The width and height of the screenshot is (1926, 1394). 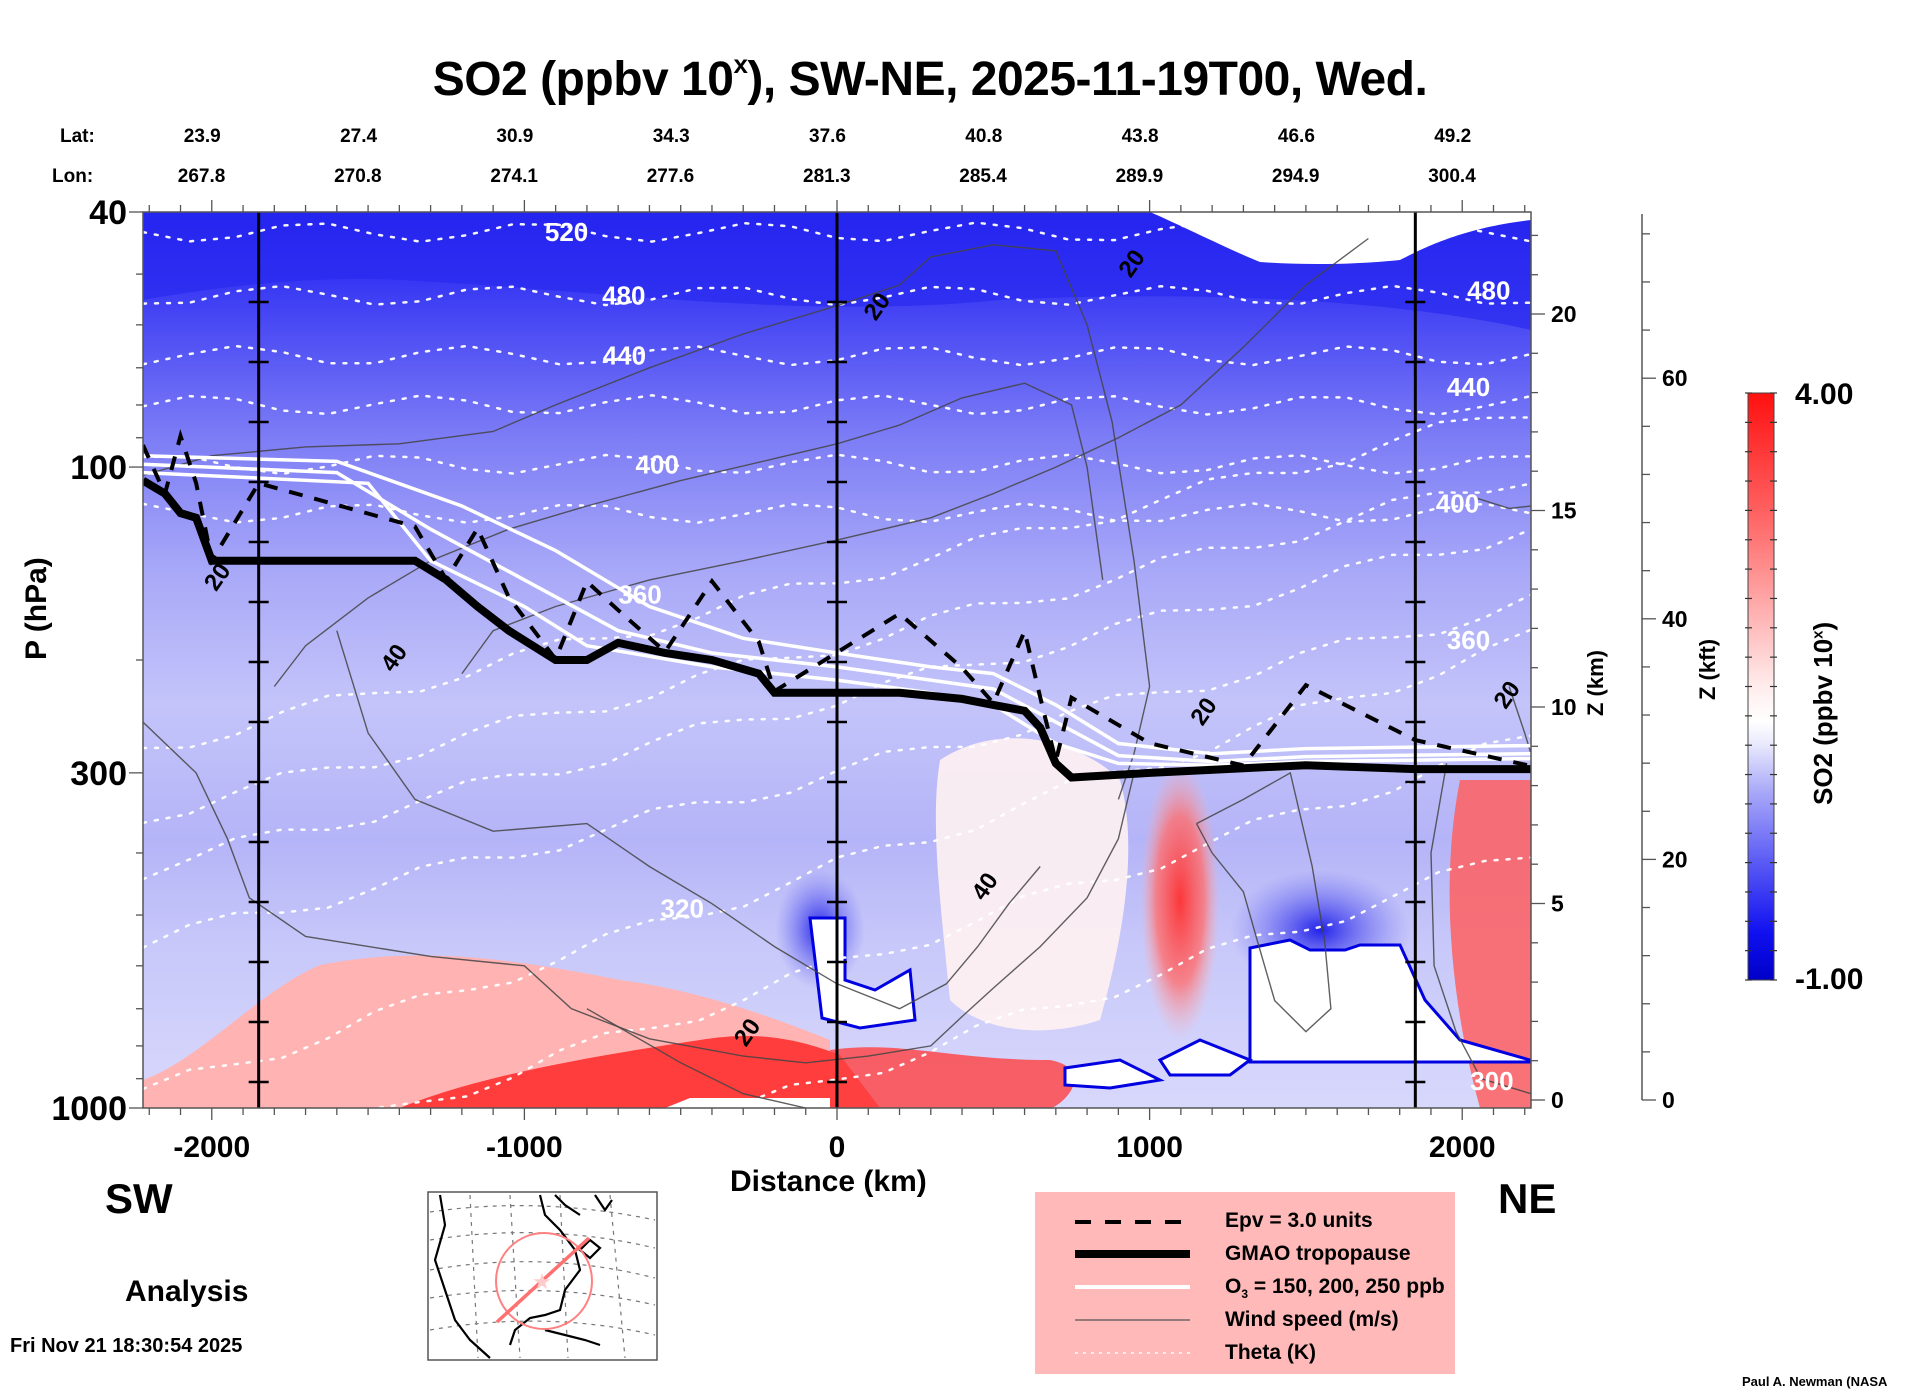 What do you see at coordinates (1180, 900) in the screenshot?
I see `so2-red-plume-mid` at bounding box center [1180, 900].